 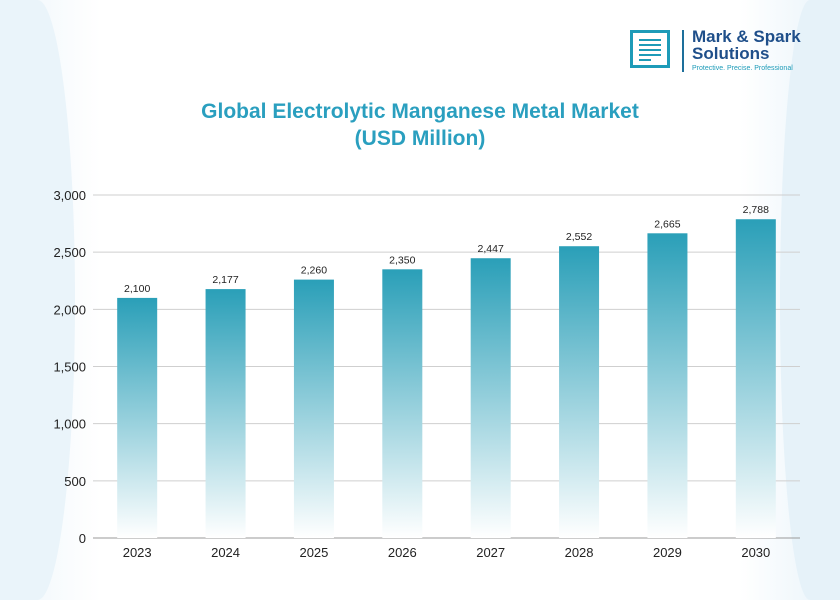 I want to click on y-tick-label: 1,000, so click(x=69, y=424).